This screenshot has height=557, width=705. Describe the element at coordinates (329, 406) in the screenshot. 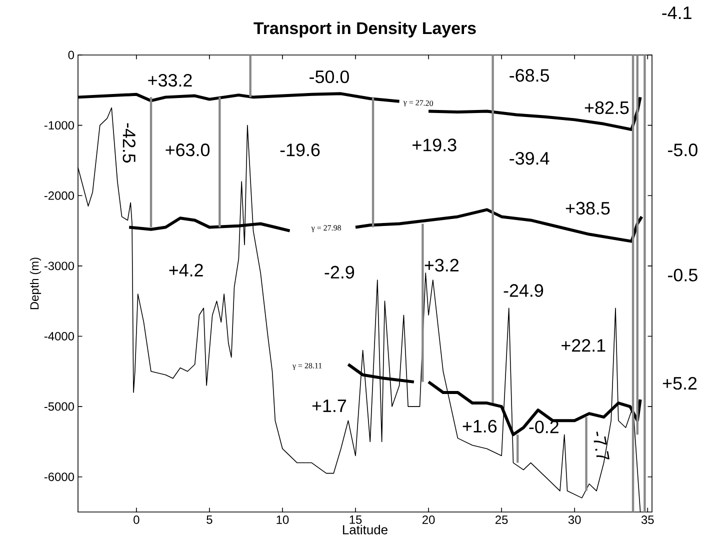

I see `annotation: +1.7` at that location.